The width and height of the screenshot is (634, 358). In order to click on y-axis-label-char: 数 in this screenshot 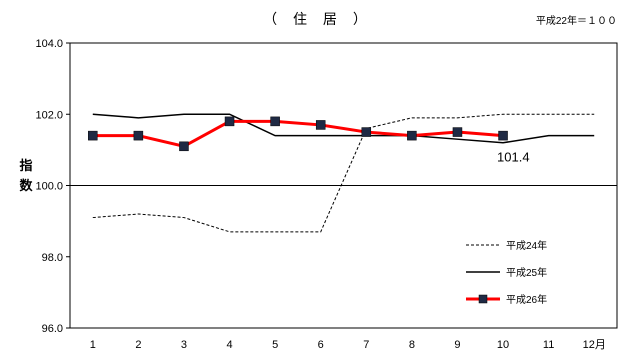, I will do `click(26, 185)`.